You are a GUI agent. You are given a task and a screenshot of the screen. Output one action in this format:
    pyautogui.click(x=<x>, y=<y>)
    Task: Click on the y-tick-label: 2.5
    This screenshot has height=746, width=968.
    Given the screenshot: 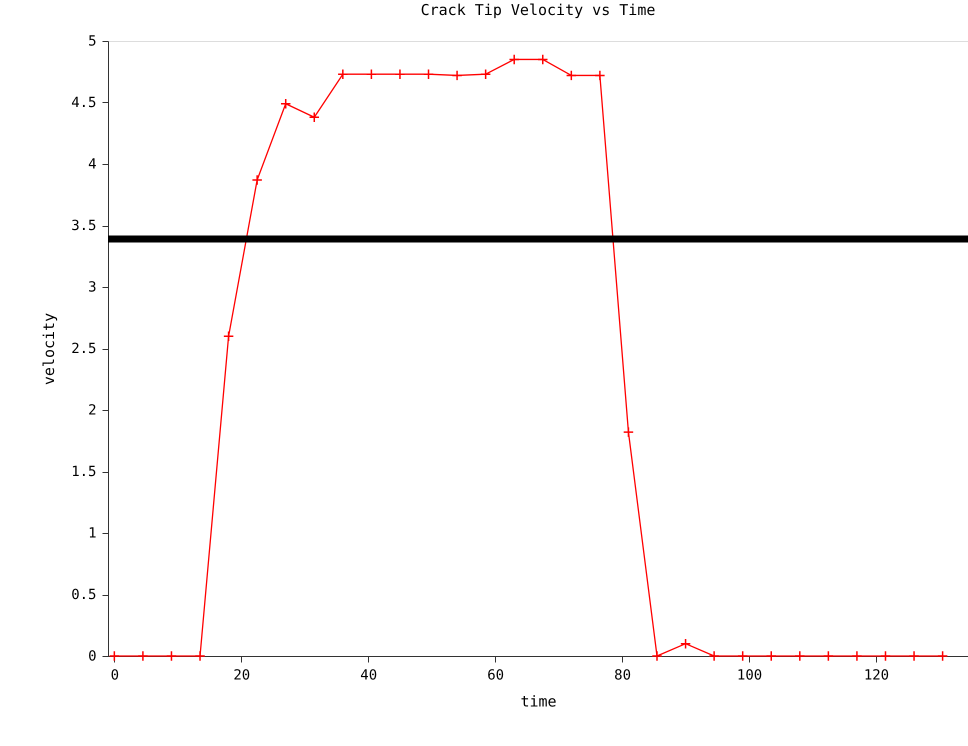 What is the action you would take?
    pyautogui.click(x=83, y=349)
    